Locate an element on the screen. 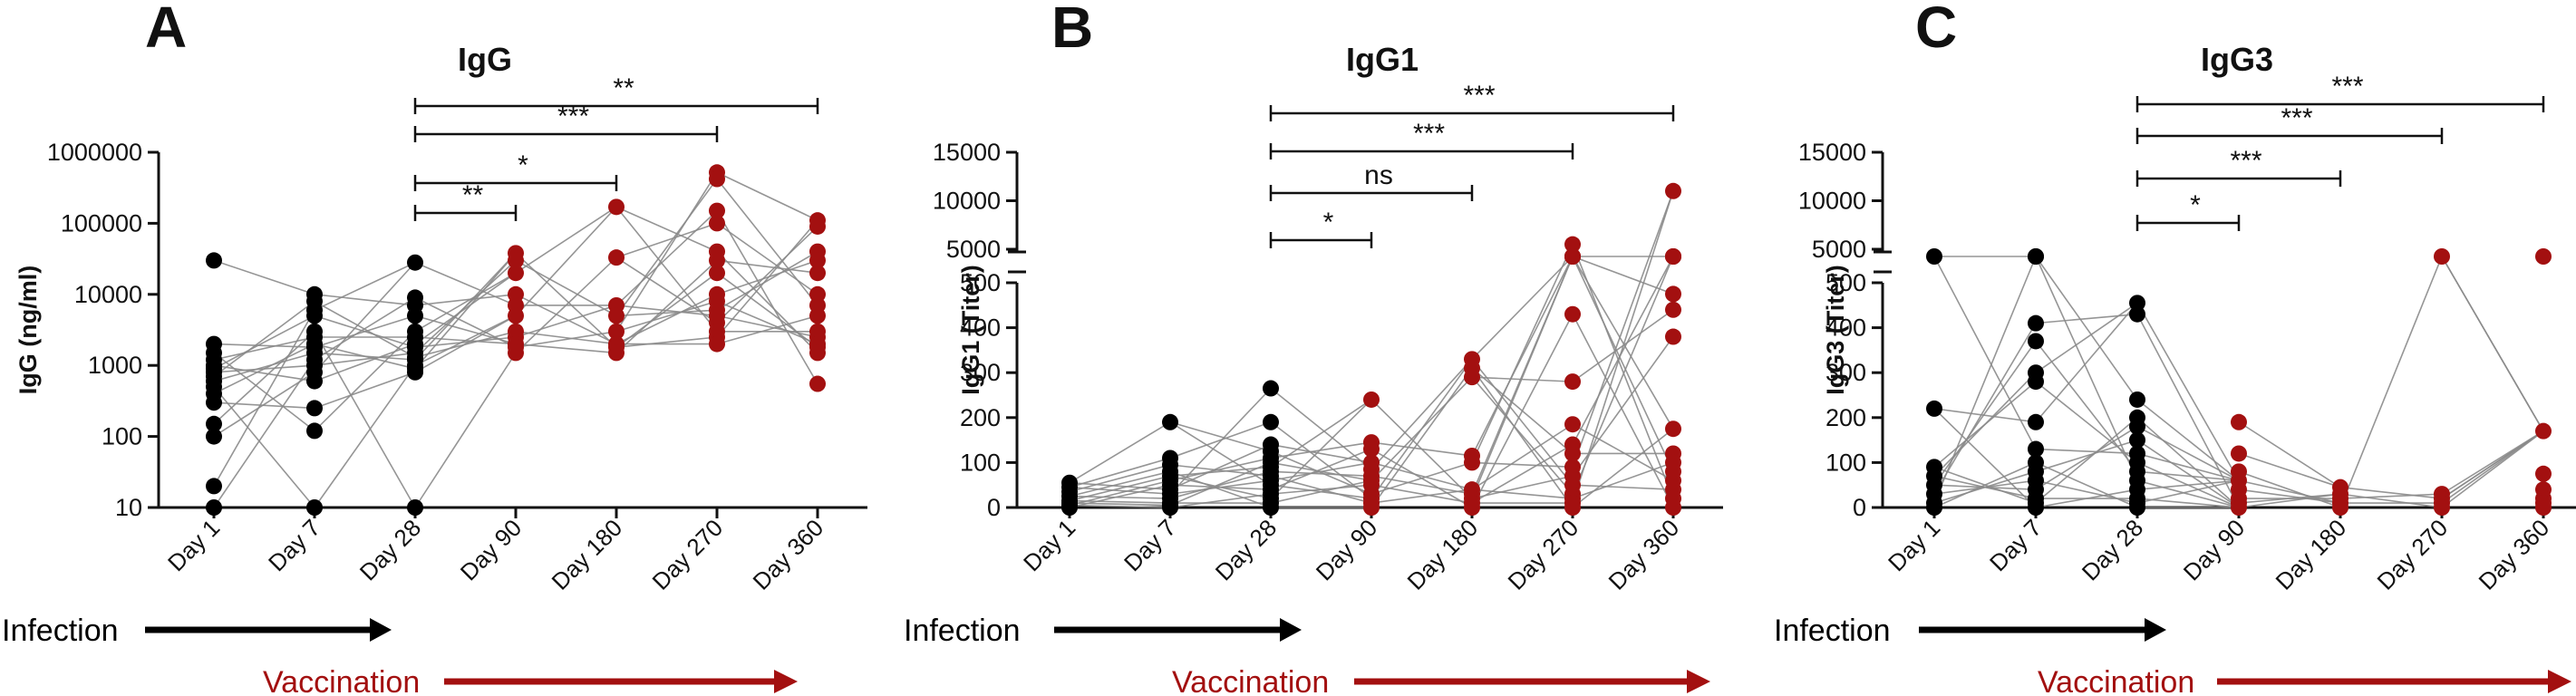 This screenshot has height=696, width=2576. y-tick-label: 1000 is located at coordinates (115, 365).